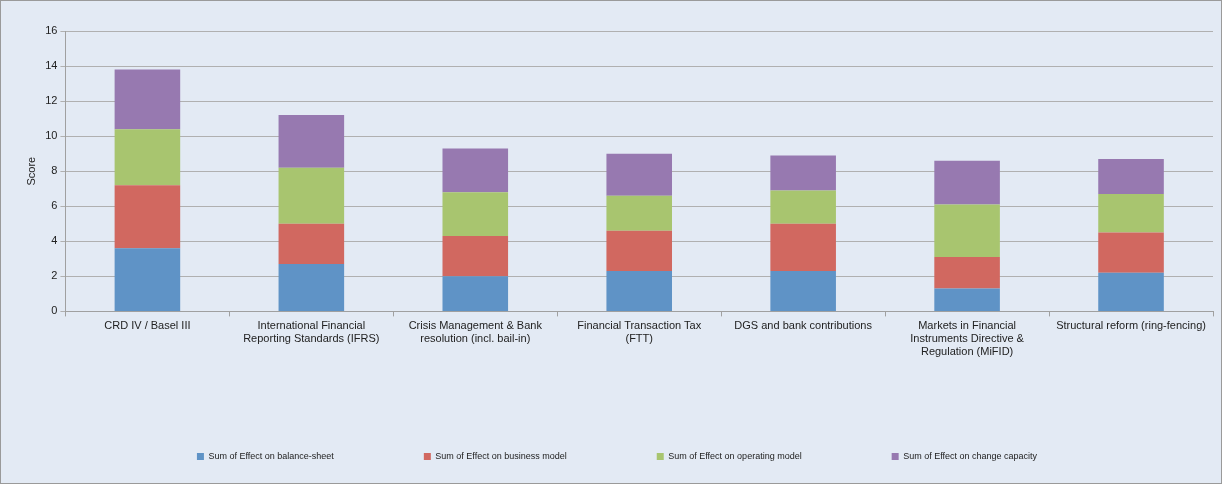 The height and width of the screenshot is (484, 1222). What do you see at coordinates (311, 332) in the screenshot?
I see `x-tick-label: International Financial Reporting Standards (IFRS)` at bounding box center [311, 332].